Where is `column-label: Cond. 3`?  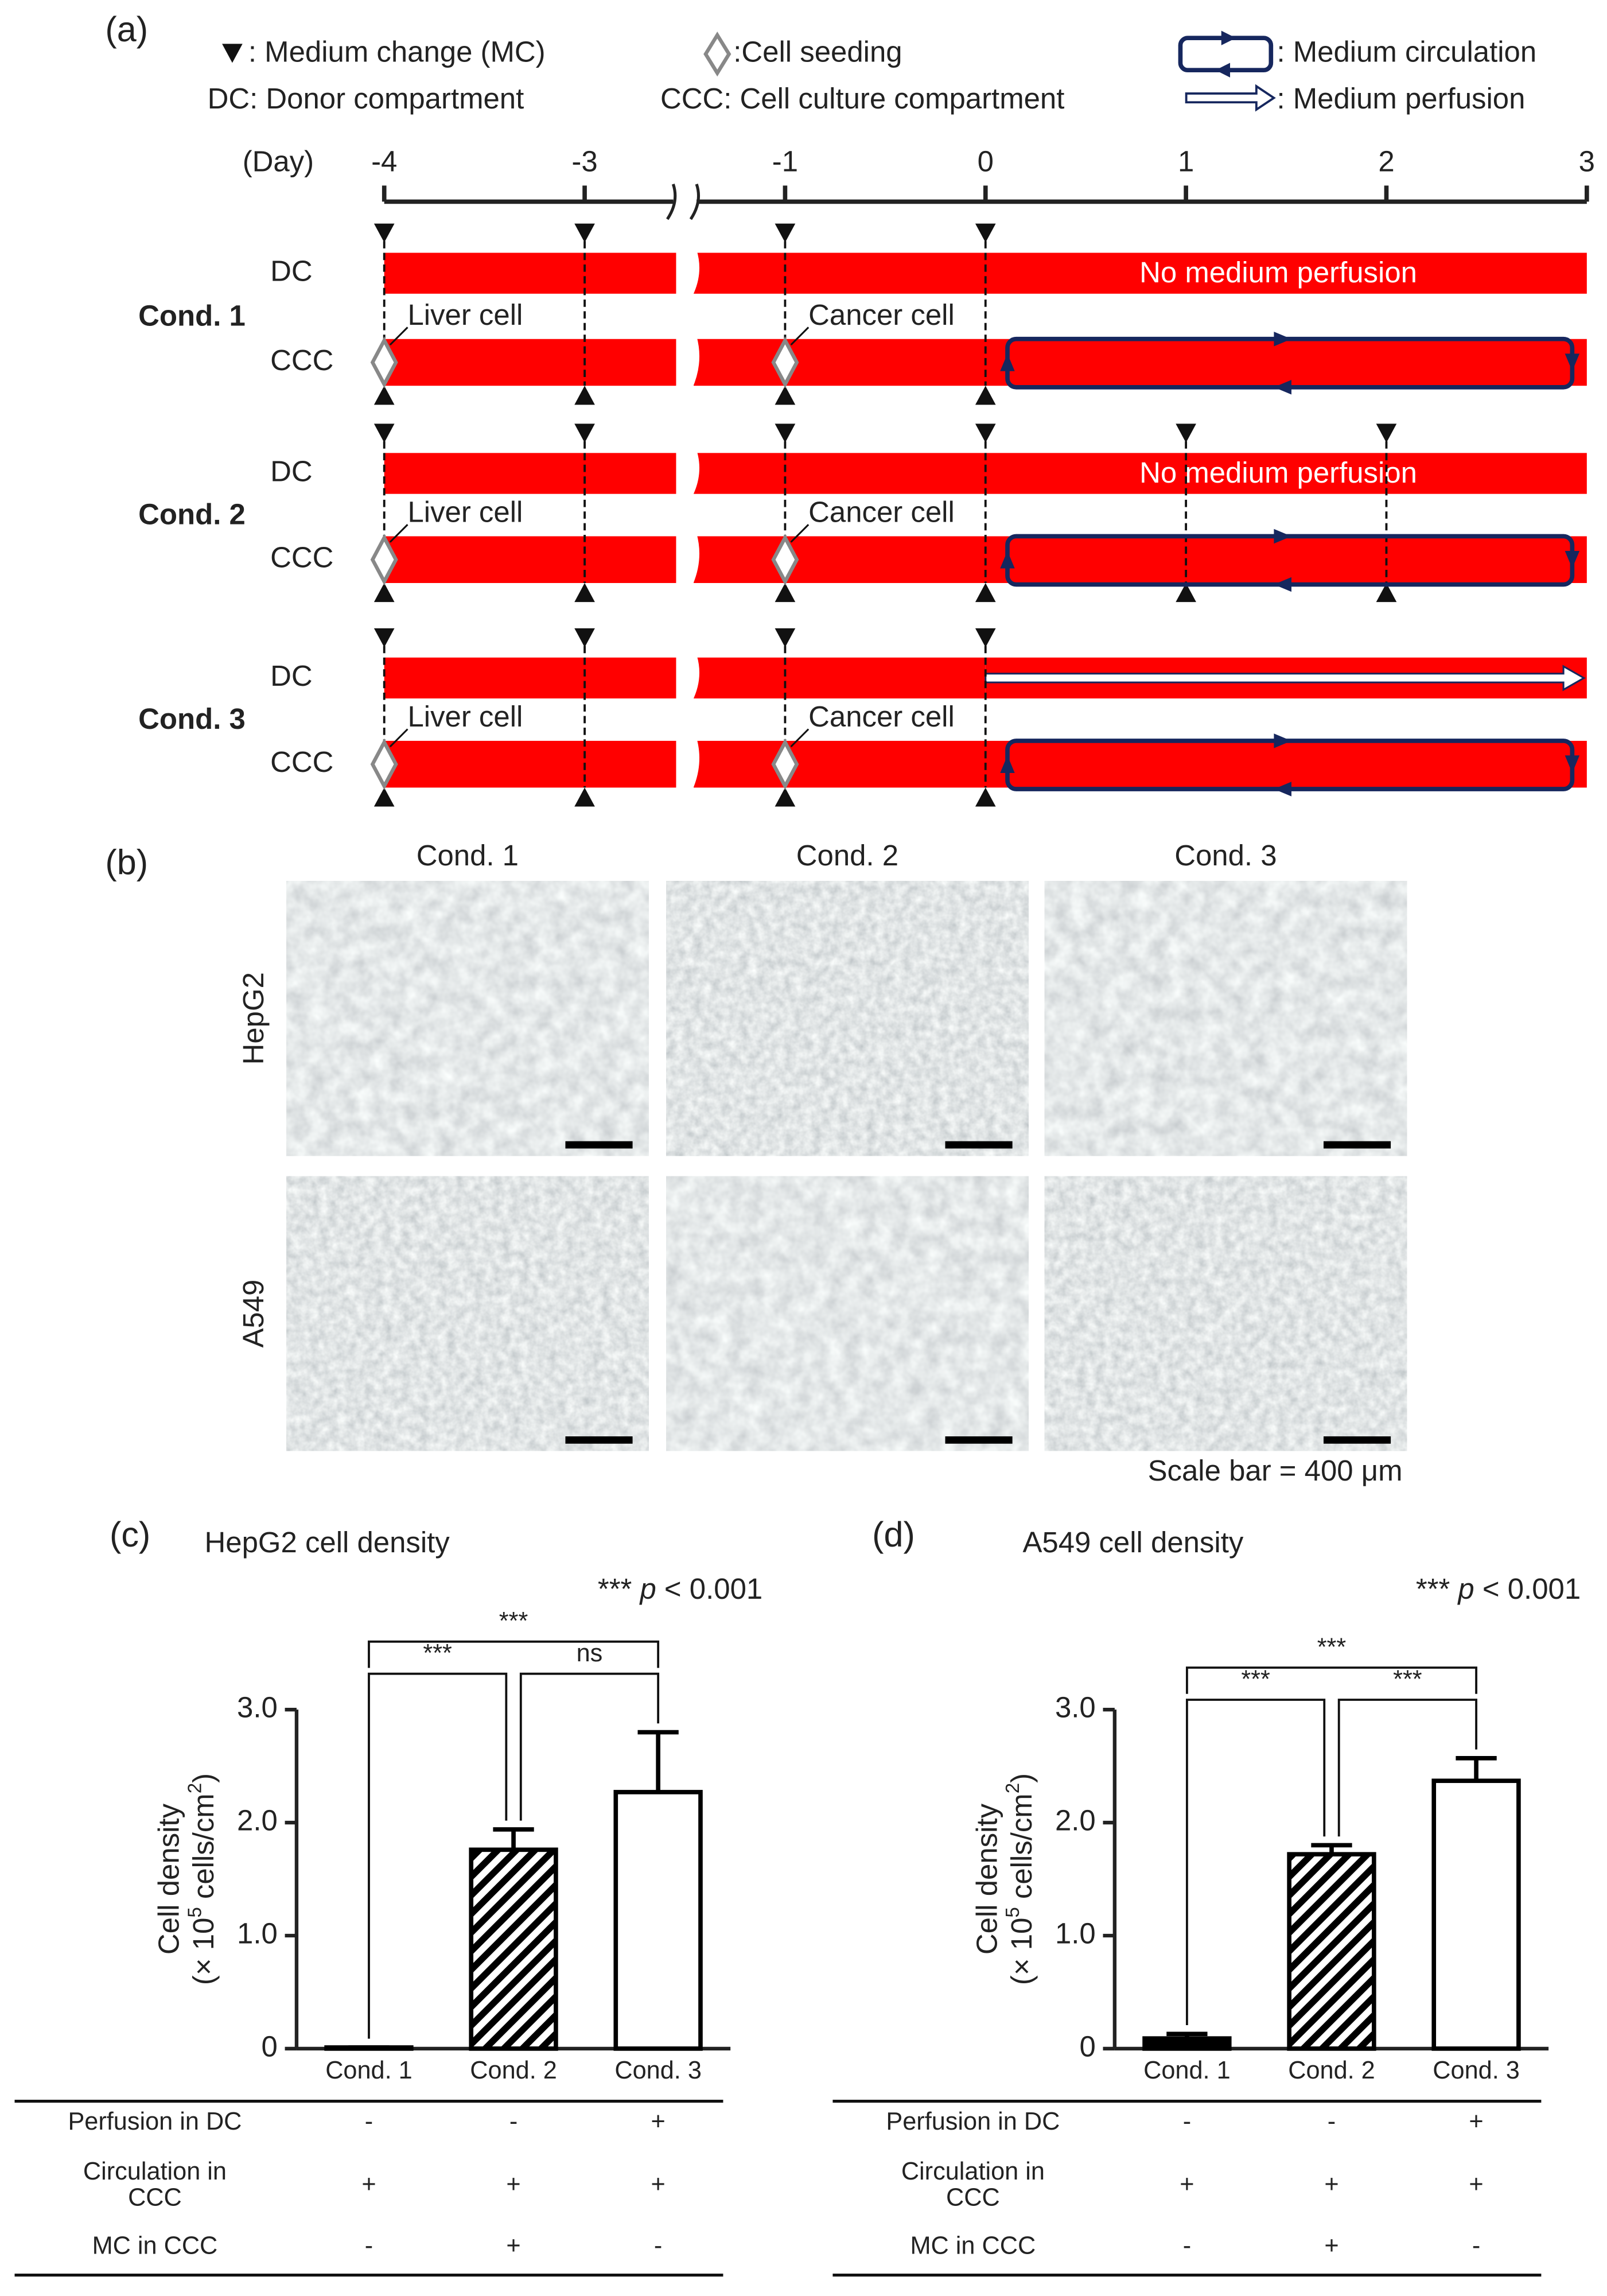
column-label: Cond. 3 is located at coordinates (1225, 855).